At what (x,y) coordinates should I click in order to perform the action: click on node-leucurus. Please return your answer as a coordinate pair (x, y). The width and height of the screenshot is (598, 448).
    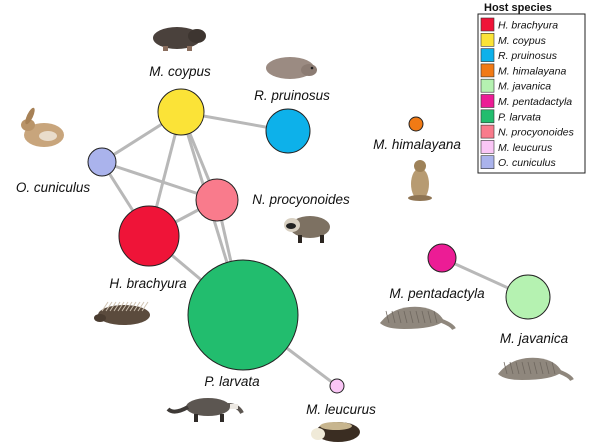
    Looking at the image, I should click on (337, 386).